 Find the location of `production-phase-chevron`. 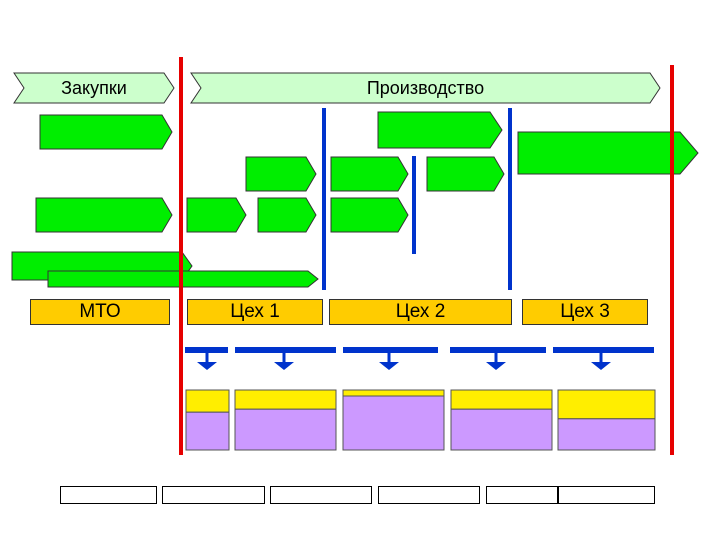

production-phase-chevron is located at coordinates (425, 88).